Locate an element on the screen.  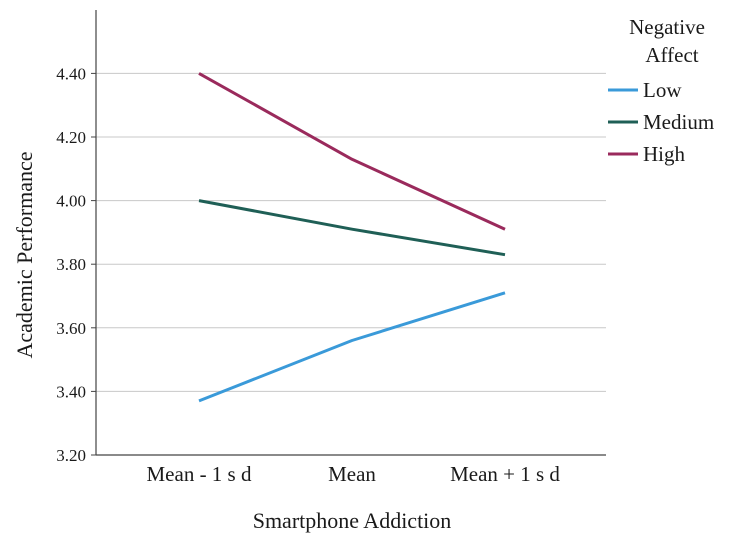
y-tick-label: 4.00 is located at coordinates (71, 201).